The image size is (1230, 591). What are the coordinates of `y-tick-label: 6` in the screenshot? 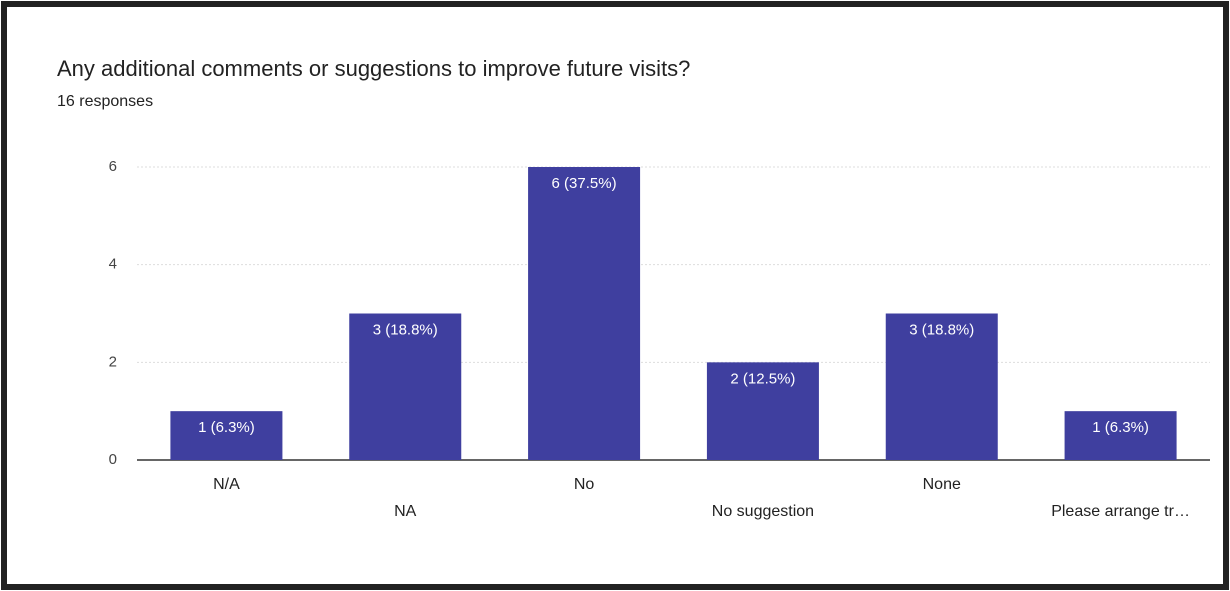 It's located at (113, 166).